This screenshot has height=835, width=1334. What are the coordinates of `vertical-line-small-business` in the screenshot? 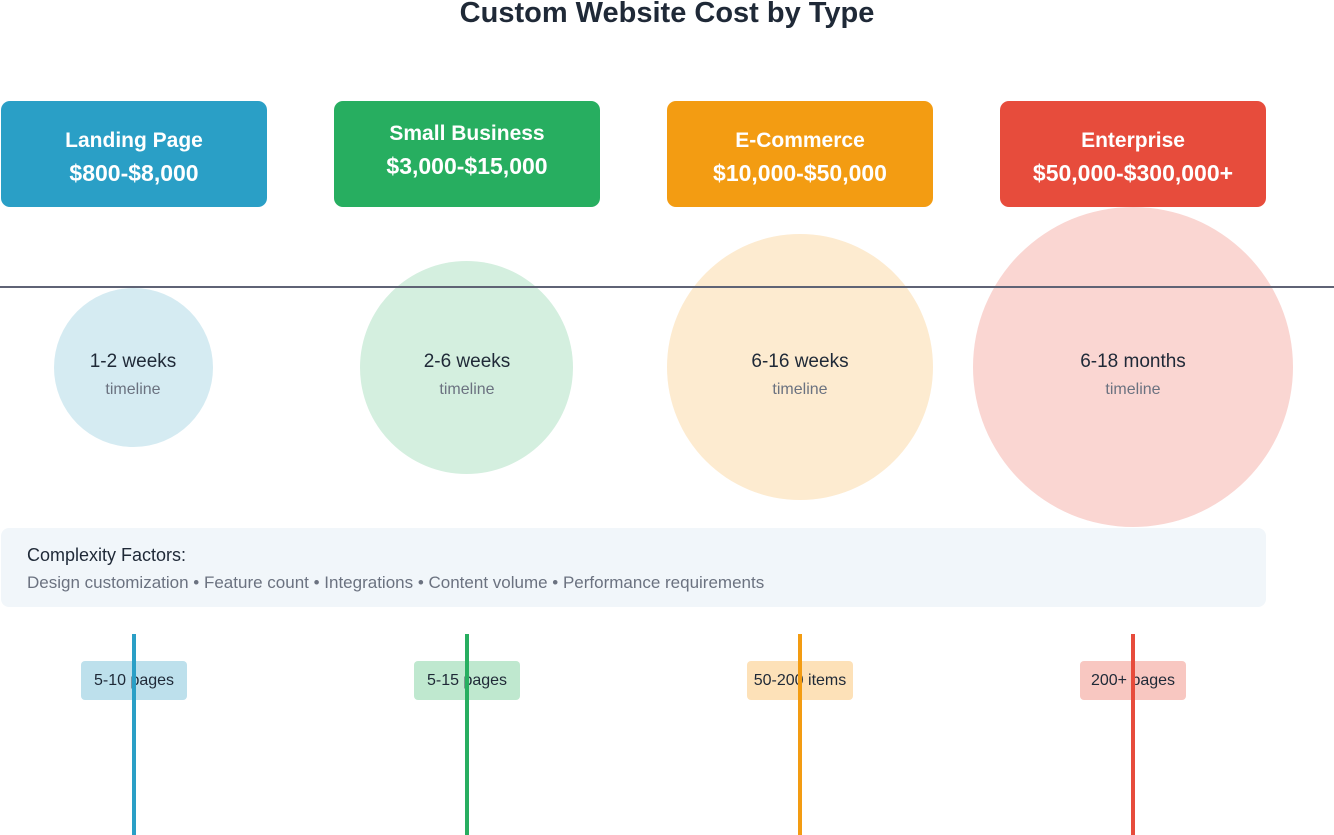 It's located at (467, 734).